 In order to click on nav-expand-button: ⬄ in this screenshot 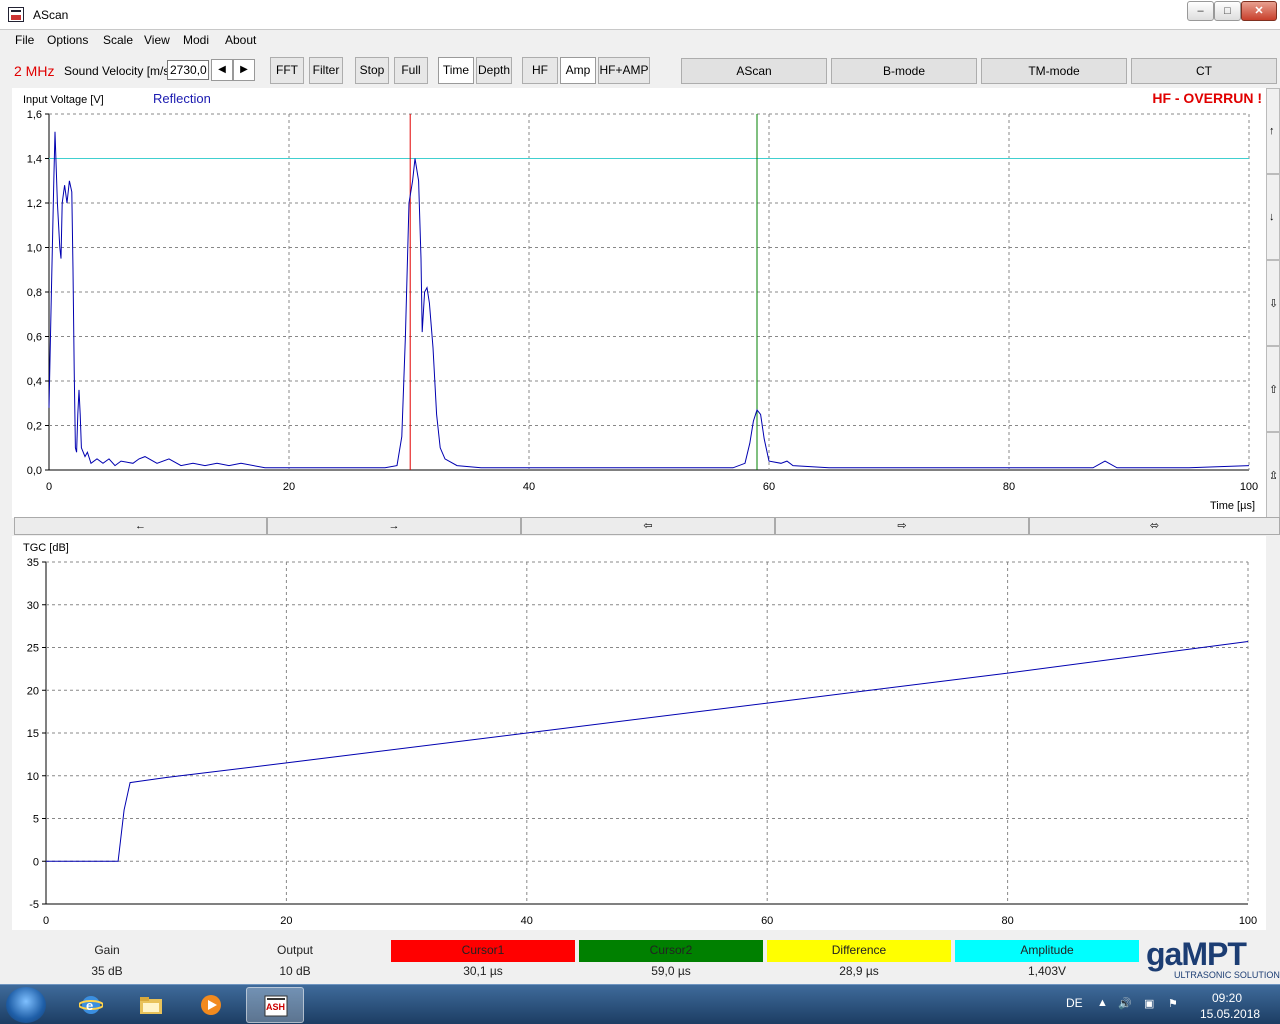, I will do `click(1154, 526)`.